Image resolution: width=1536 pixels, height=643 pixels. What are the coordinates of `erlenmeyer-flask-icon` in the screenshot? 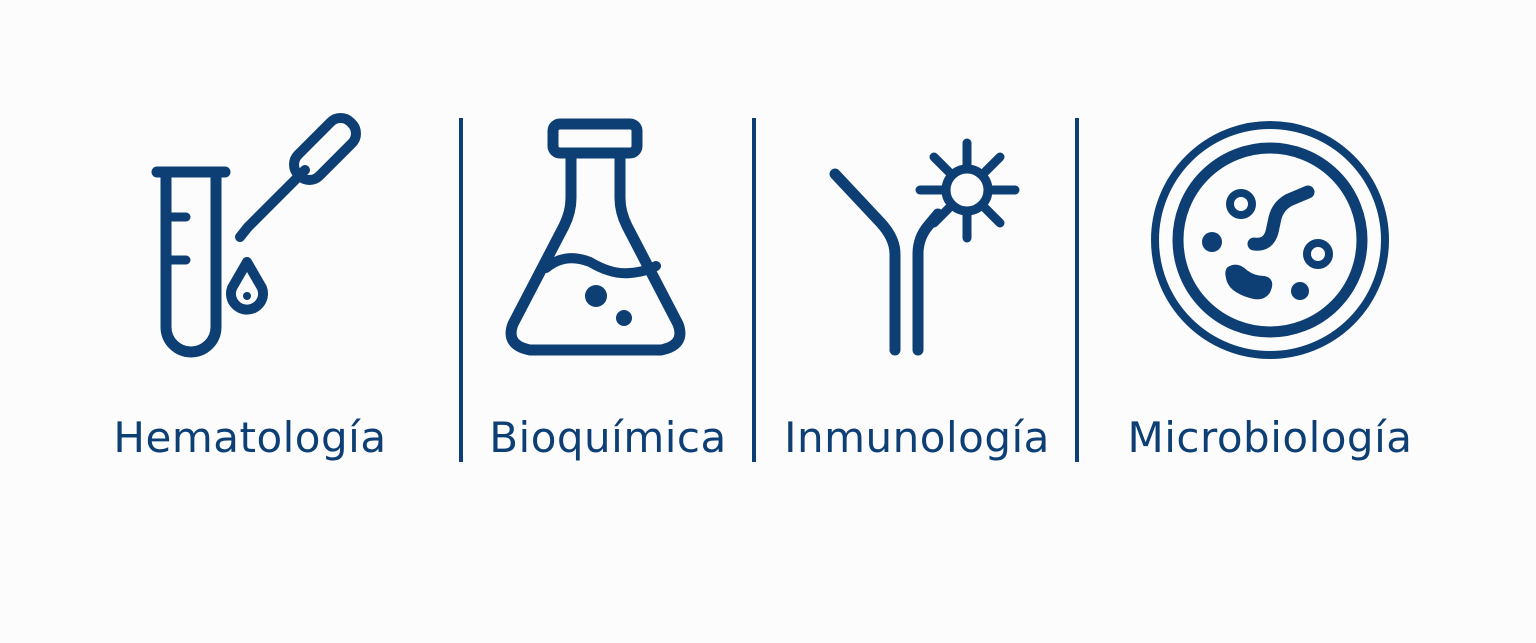 It's located at (595, 237).